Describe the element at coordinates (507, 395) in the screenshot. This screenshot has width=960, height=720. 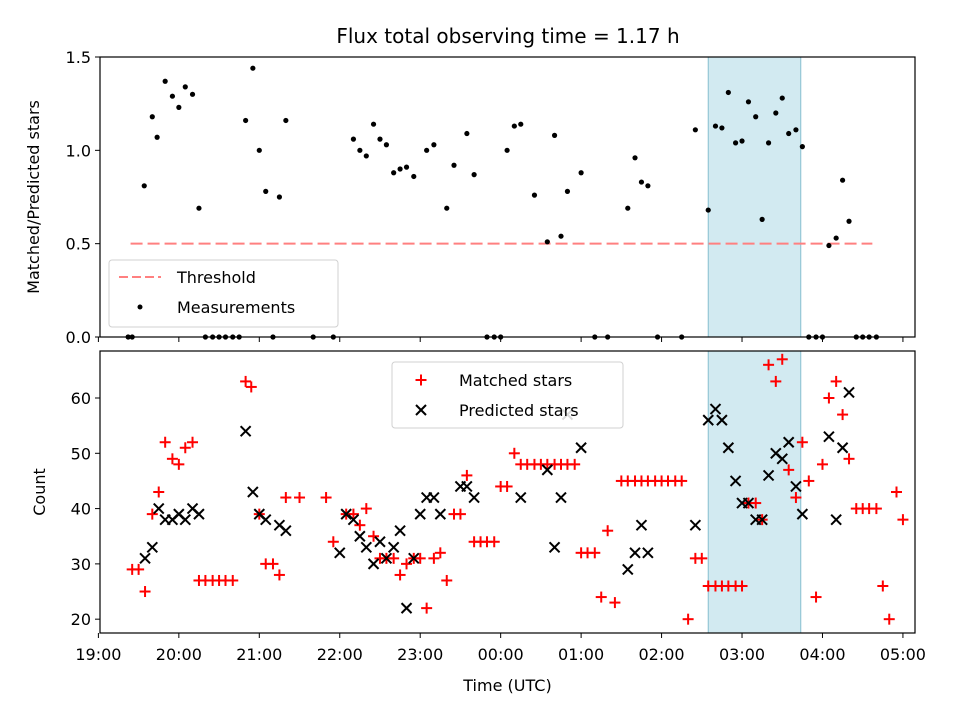
I see `bottom-legend-box` at that location.